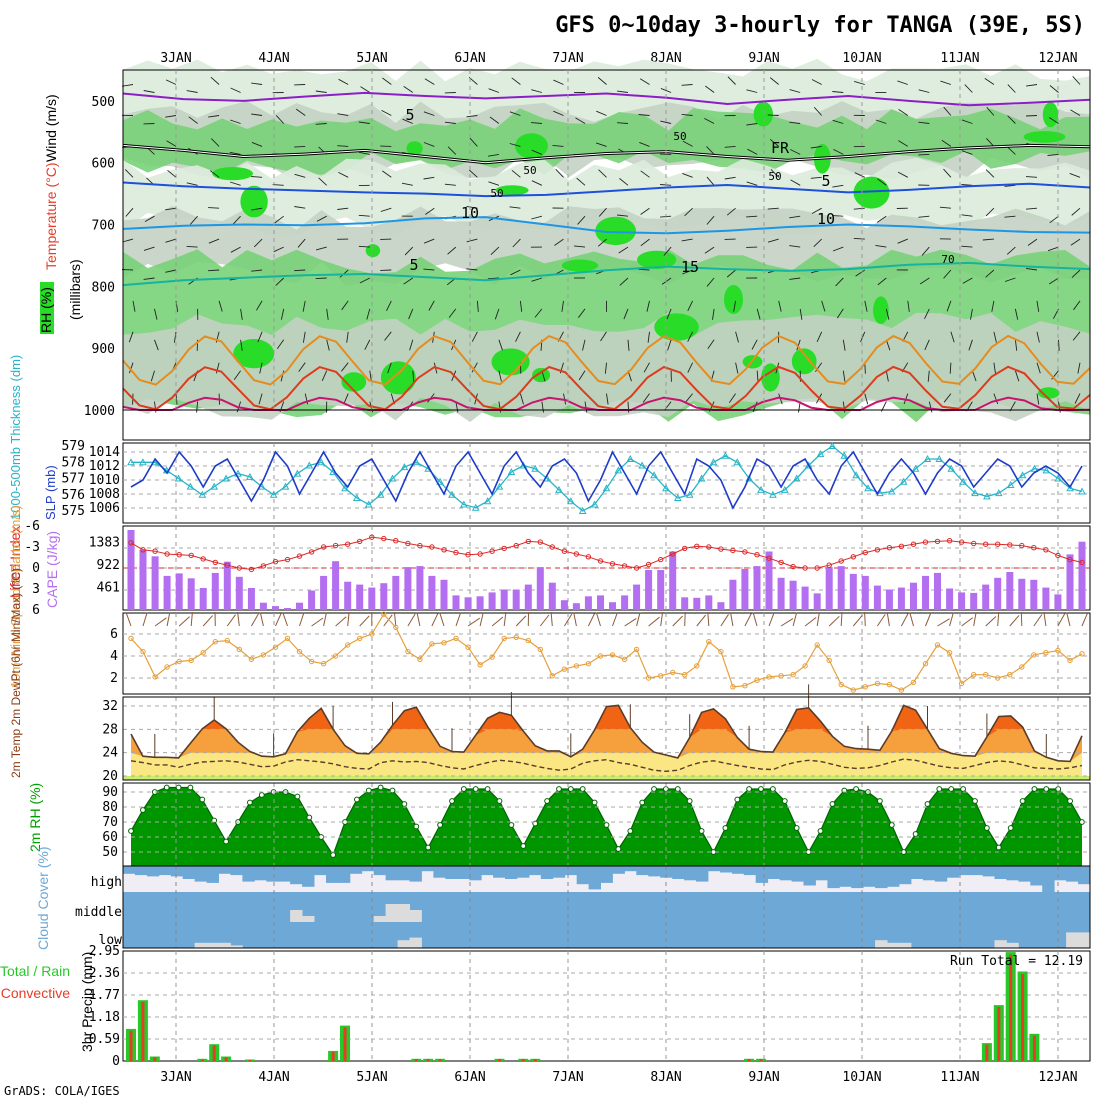 This screenshot has width=1100, height=1100. I want to click on thickness-tick: 577, so click(73, 479).